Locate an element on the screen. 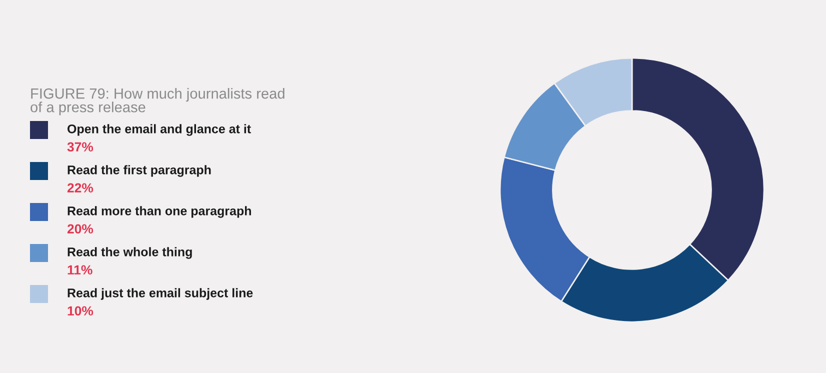 The width and height of the screenshot is (826, 373). legend-label: Read the first paragraph is located at coordinates (139, 171).